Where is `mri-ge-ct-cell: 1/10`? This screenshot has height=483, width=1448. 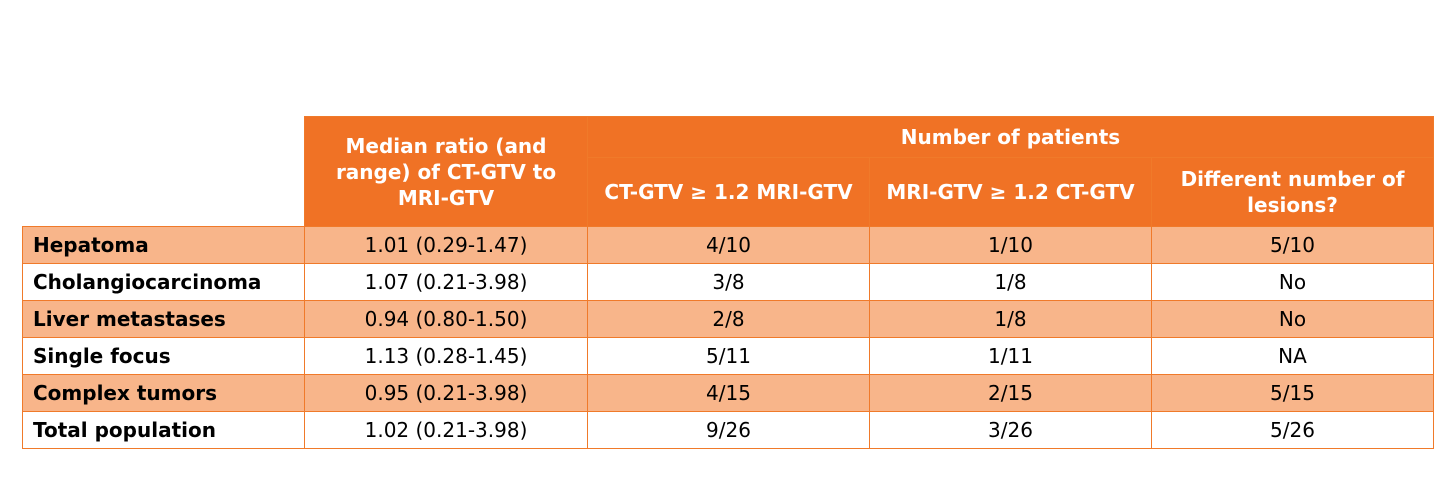
mri-ge-ct-cell: 1/10 is located at coordinates (1010, 245).